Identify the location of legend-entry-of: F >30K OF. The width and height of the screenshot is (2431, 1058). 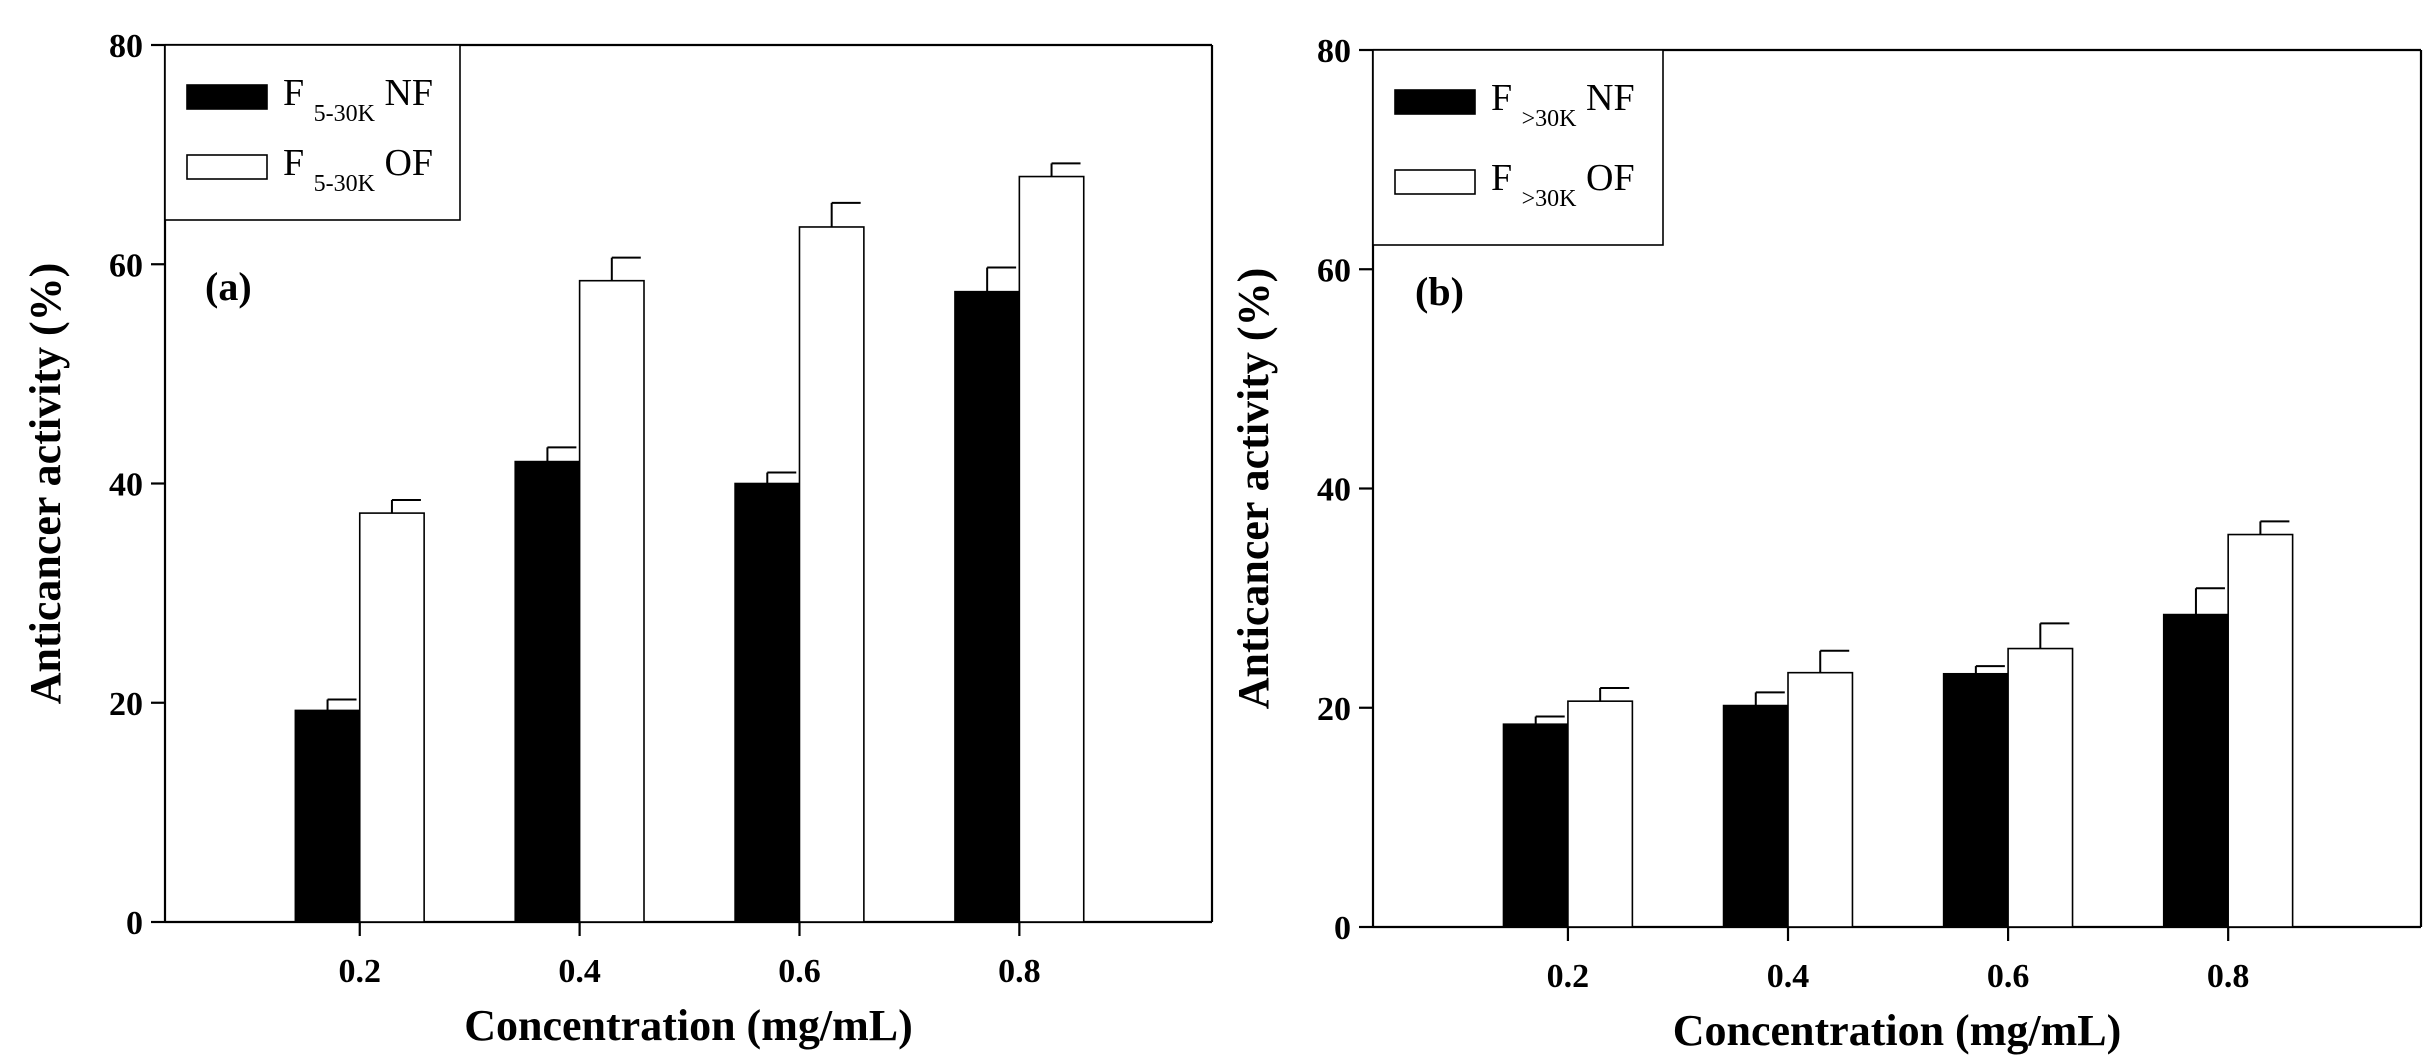
(1563, 184).